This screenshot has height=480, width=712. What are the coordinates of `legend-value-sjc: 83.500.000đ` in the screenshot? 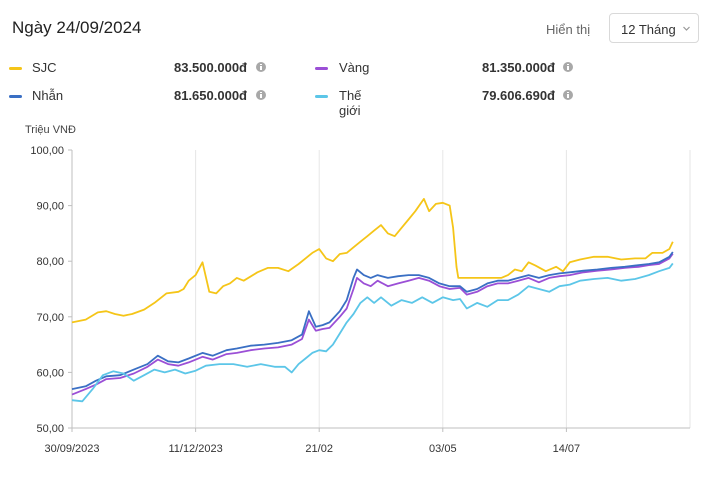 It's located at (210, 67).